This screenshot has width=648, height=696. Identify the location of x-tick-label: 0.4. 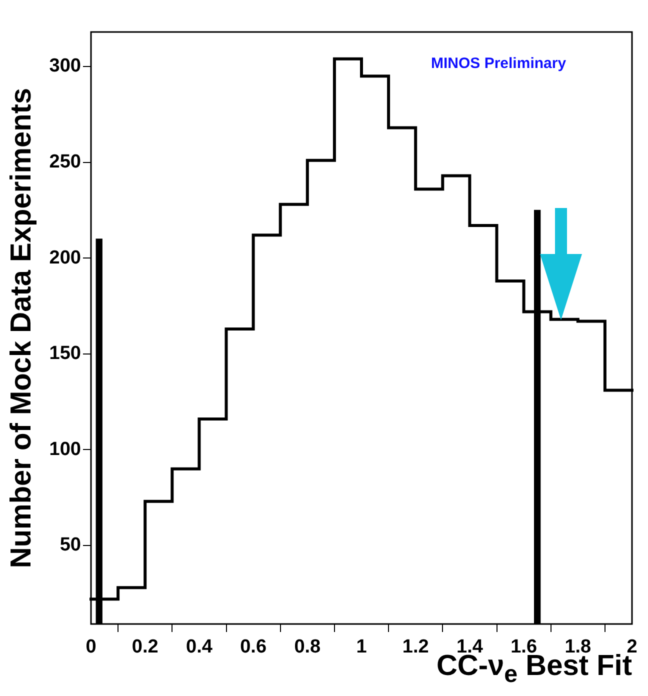
(199, 647).